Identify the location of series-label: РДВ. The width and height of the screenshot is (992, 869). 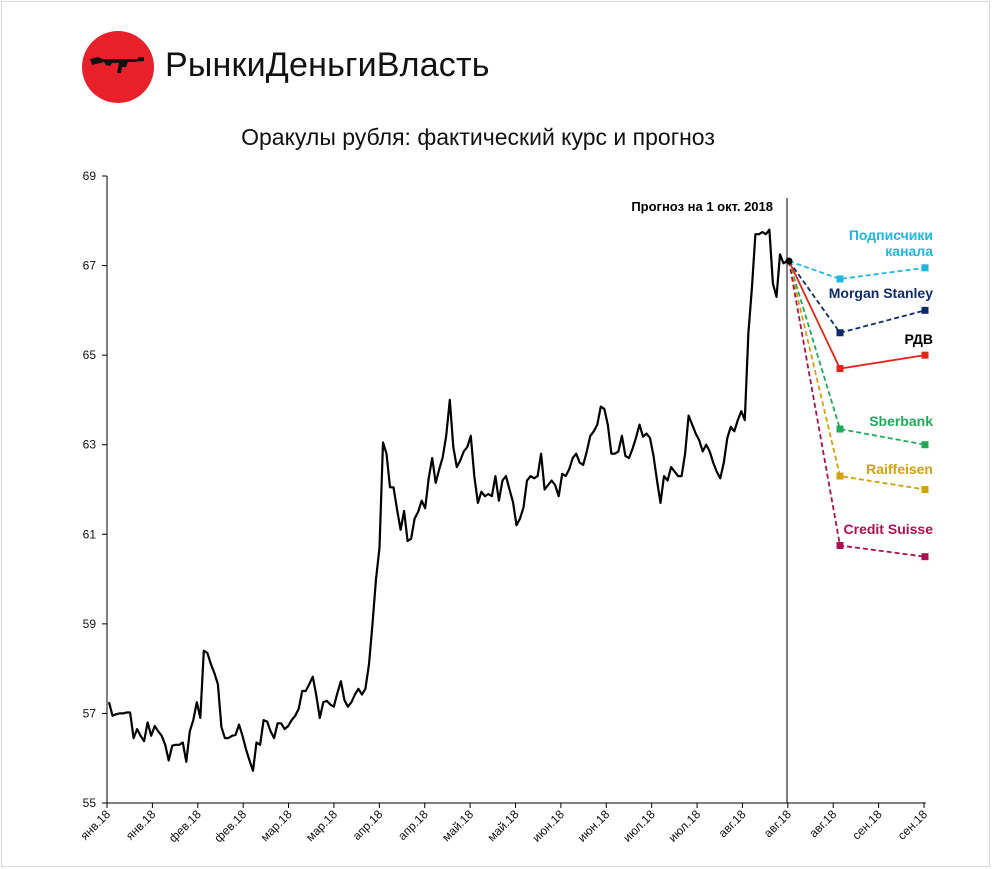
(918, 339).